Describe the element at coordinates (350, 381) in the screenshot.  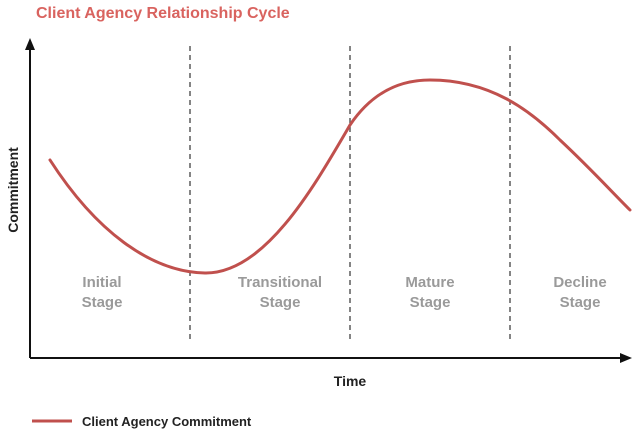
I see `x-axis-label: Time` at that location.